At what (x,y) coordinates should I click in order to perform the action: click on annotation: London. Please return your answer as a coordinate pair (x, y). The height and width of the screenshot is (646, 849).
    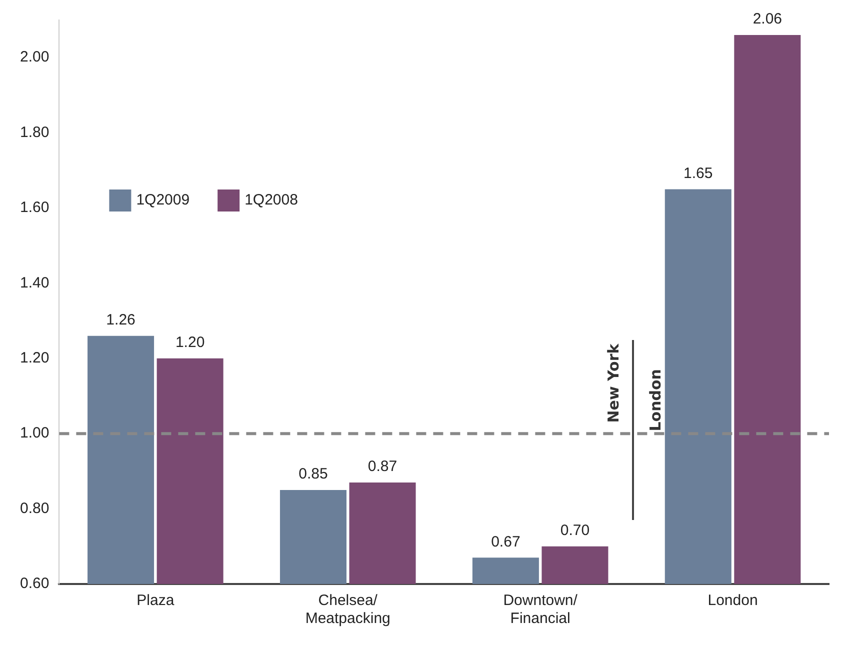
    Looking at the image, I should click on (655, 400).